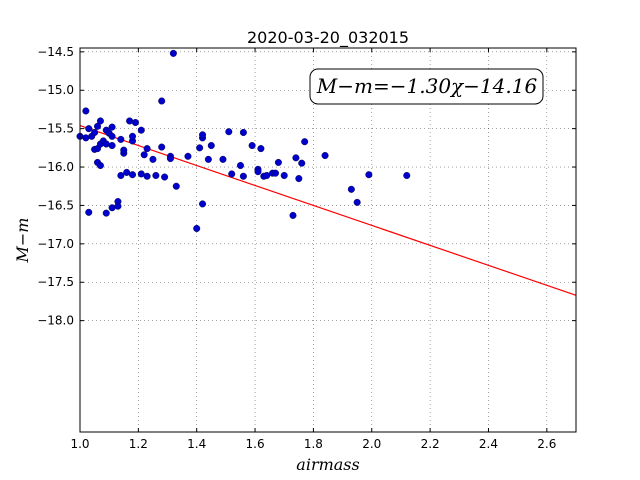  Describe the element at coordinates (55, 244) in the screenshot. I see `y-tick-label: −17.0` at that location.